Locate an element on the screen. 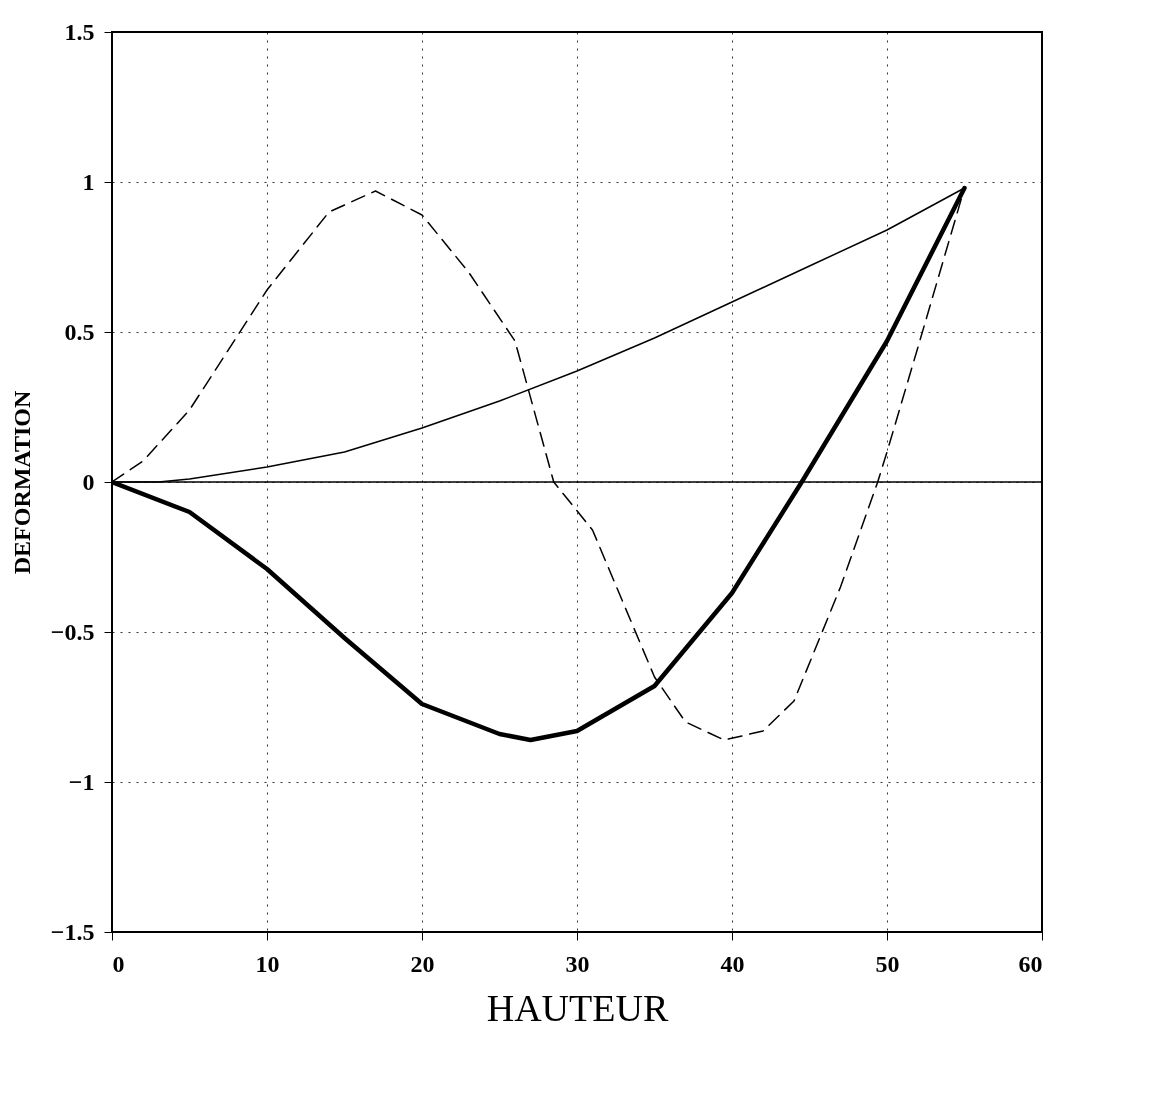  y-tick-label: 1 is located at coordinates (88, 181).